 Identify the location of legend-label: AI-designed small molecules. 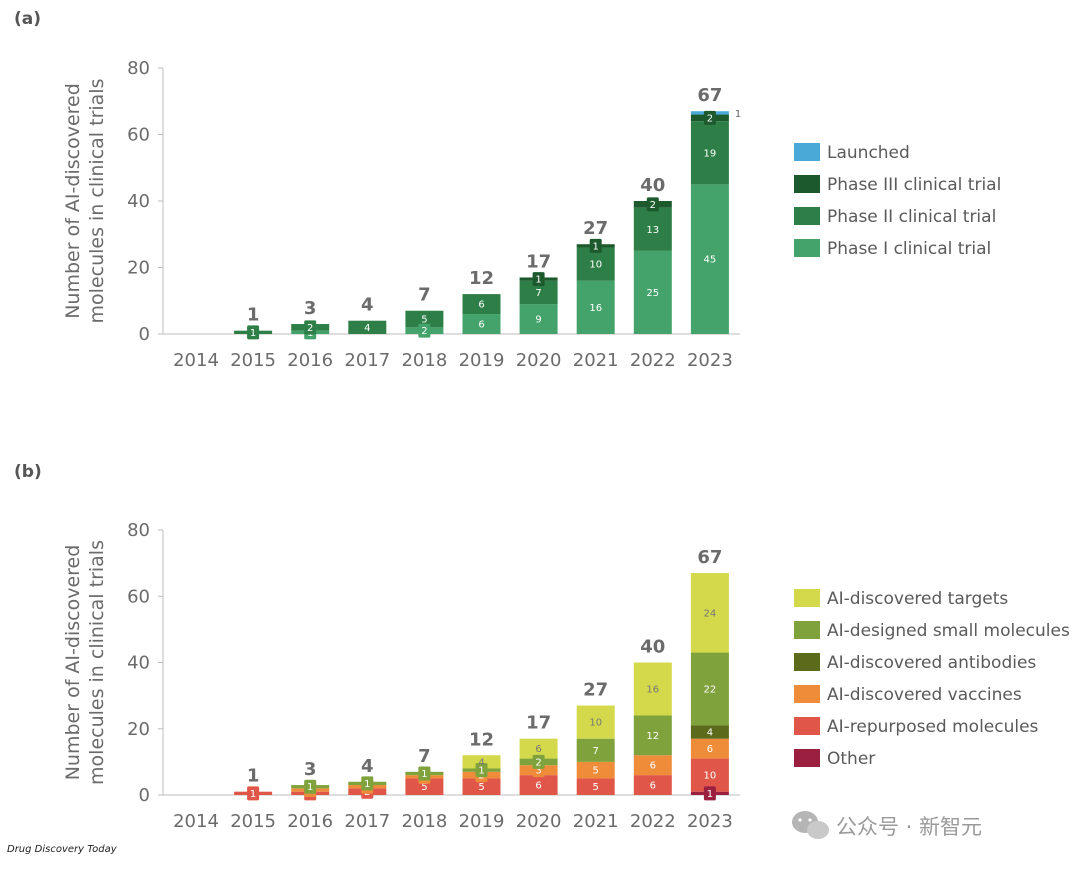
(948, 631).